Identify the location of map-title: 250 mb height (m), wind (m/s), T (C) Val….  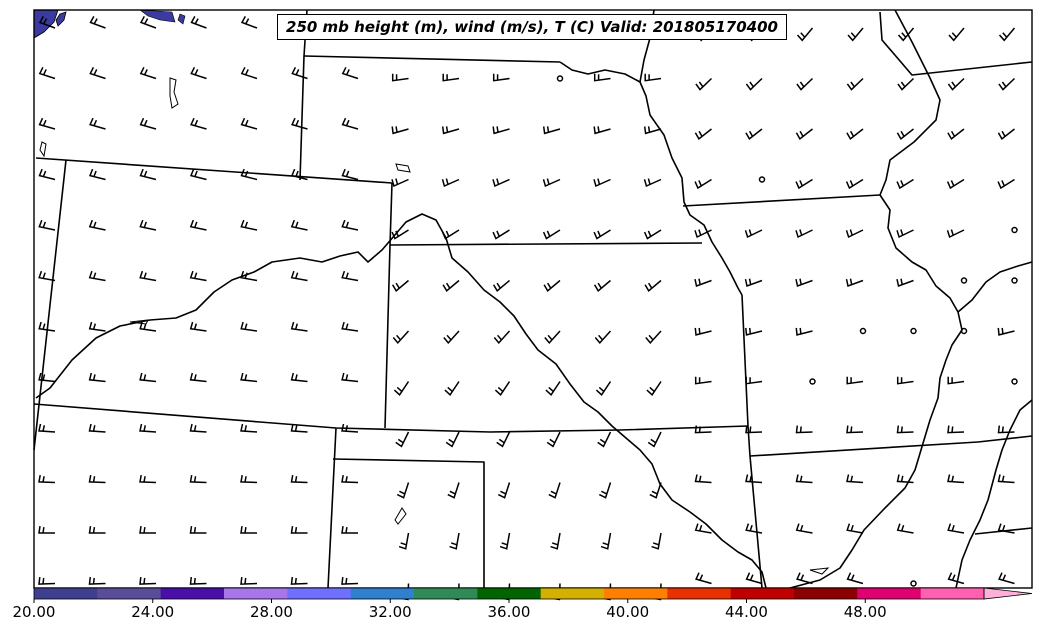
(532, 27).